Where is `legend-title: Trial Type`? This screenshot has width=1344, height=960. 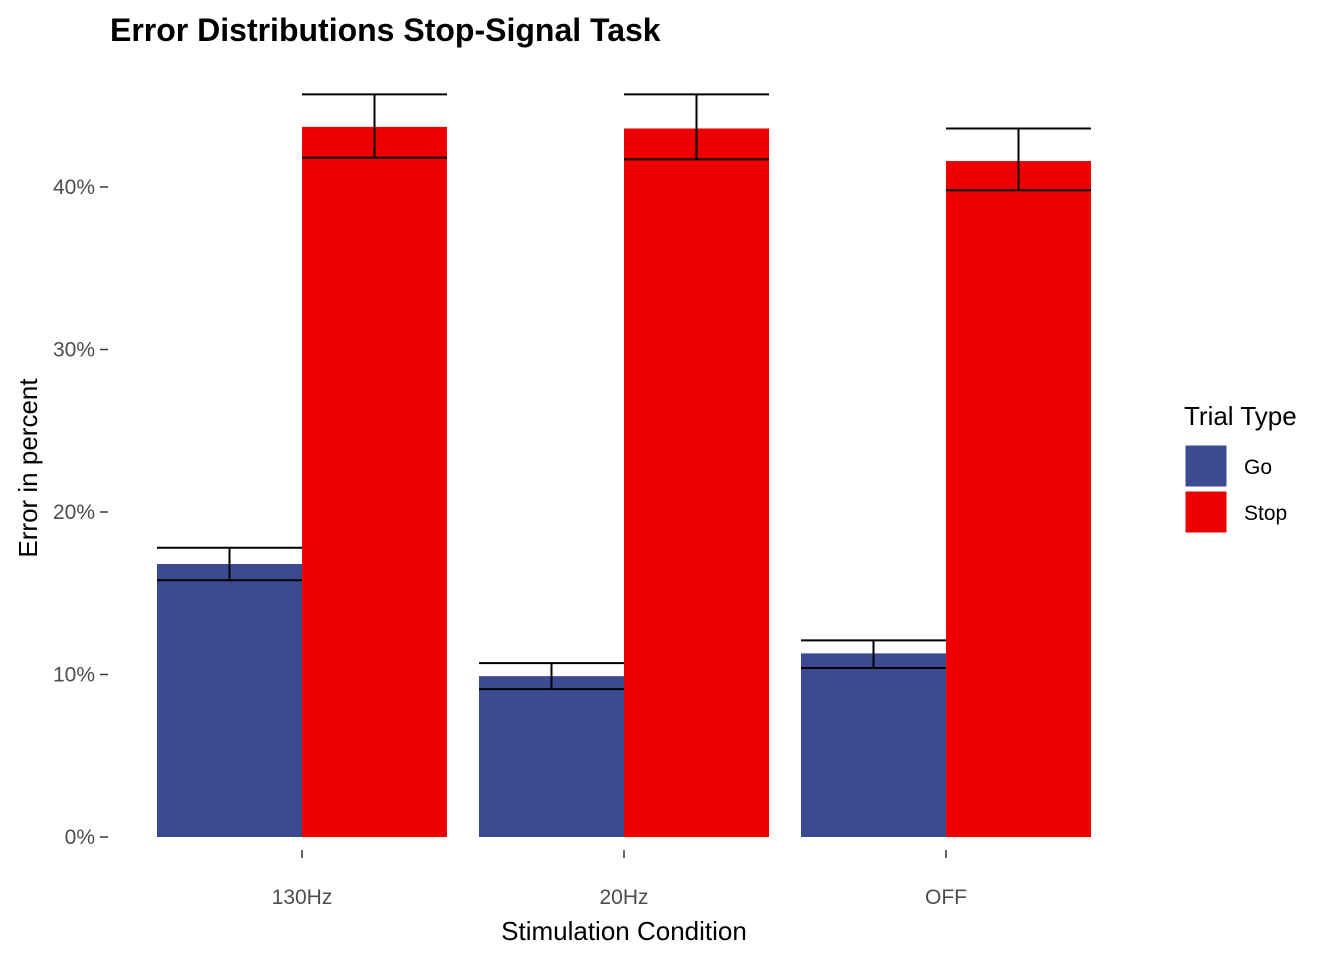
legend-title: Trial Type is located at coordinates (1240, 416).